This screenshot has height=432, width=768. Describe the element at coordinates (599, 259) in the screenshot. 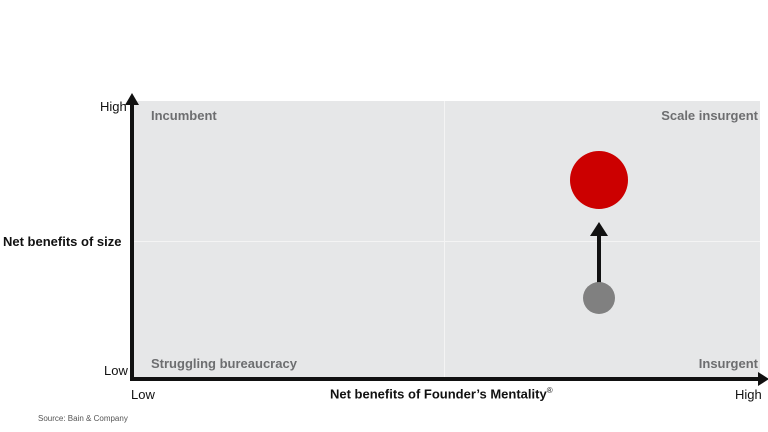

I see `movement-arrow-shaft` at that location.